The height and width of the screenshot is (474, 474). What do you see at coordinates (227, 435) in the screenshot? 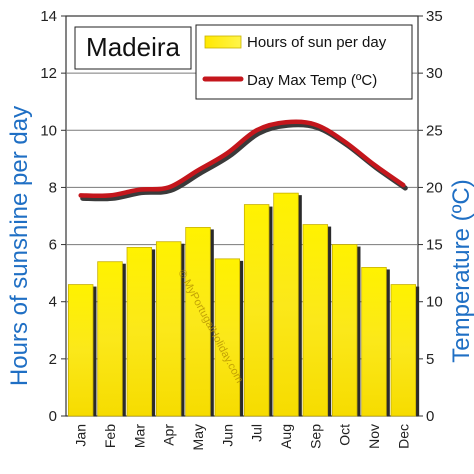
I see `x-tick-label: Jun` at bounding box center [227, 435].